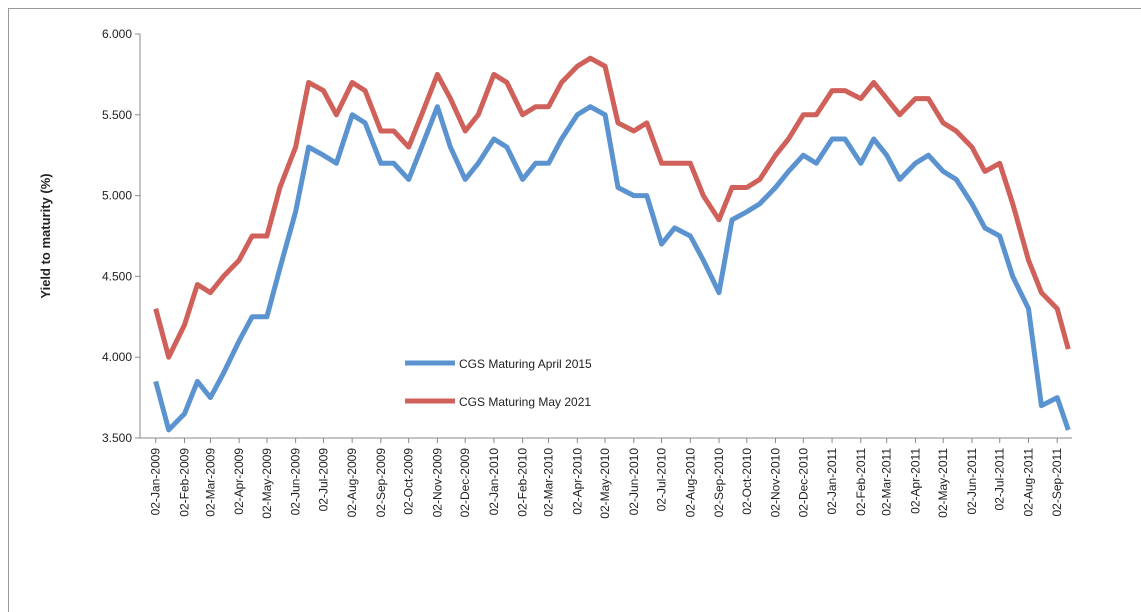 The height and width of the screenshot is (612, 1141). Describe the element at coordinates (184, 482) in the screenshot. I see `x-tick-label: 02-Feb-2009` at that location.